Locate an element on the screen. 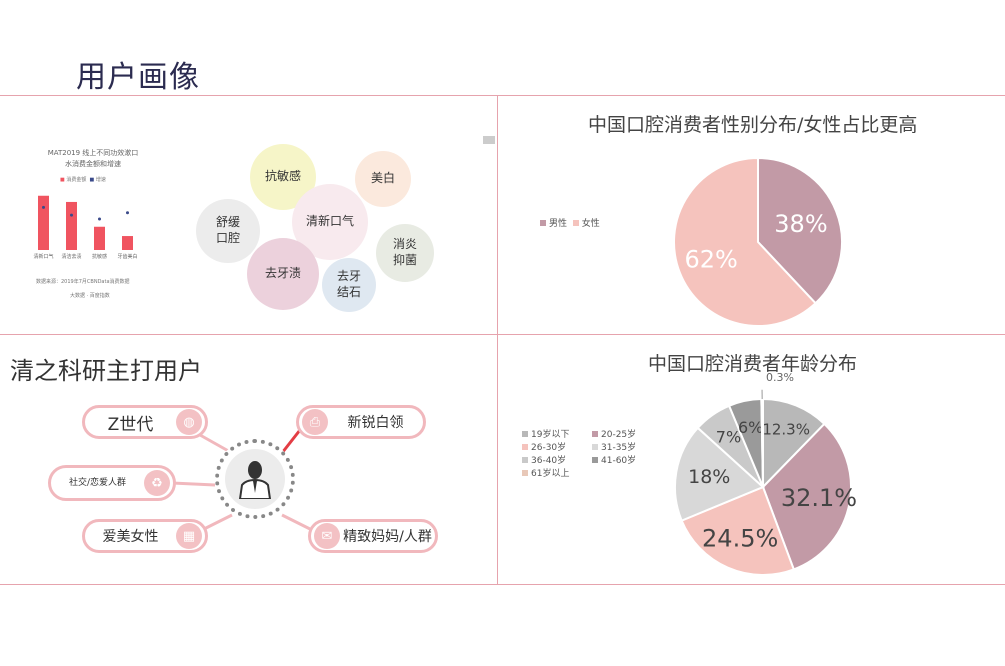  group-moms: ✉ 精致妈妈/人群 is located at coordinates (373, 536).